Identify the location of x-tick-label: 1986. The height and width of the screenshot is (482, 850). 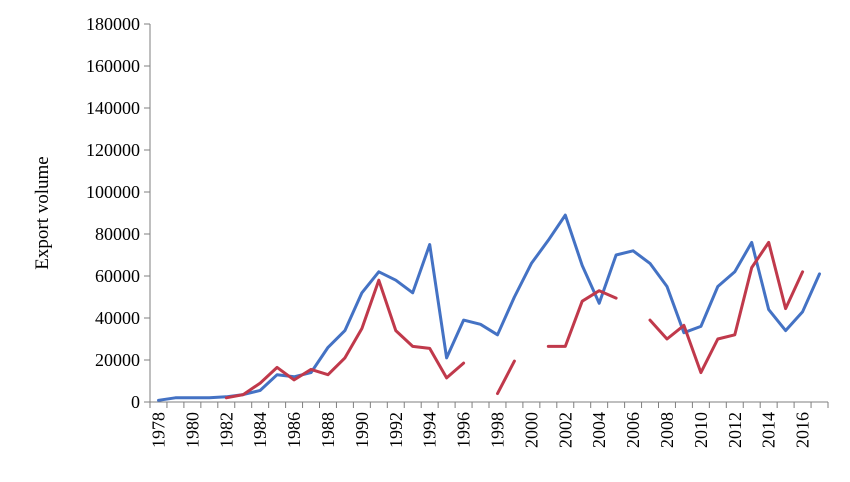
(294, 430).